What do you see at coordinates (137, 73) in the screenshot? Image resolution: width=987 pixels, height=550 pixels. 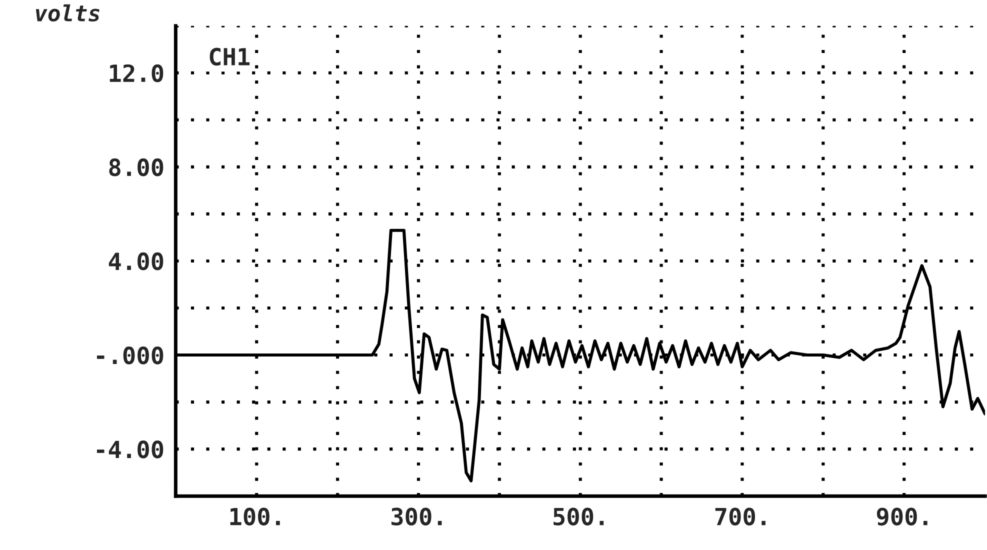 I see `y-tick-label: 12.0` at bounding box center [137, 73].